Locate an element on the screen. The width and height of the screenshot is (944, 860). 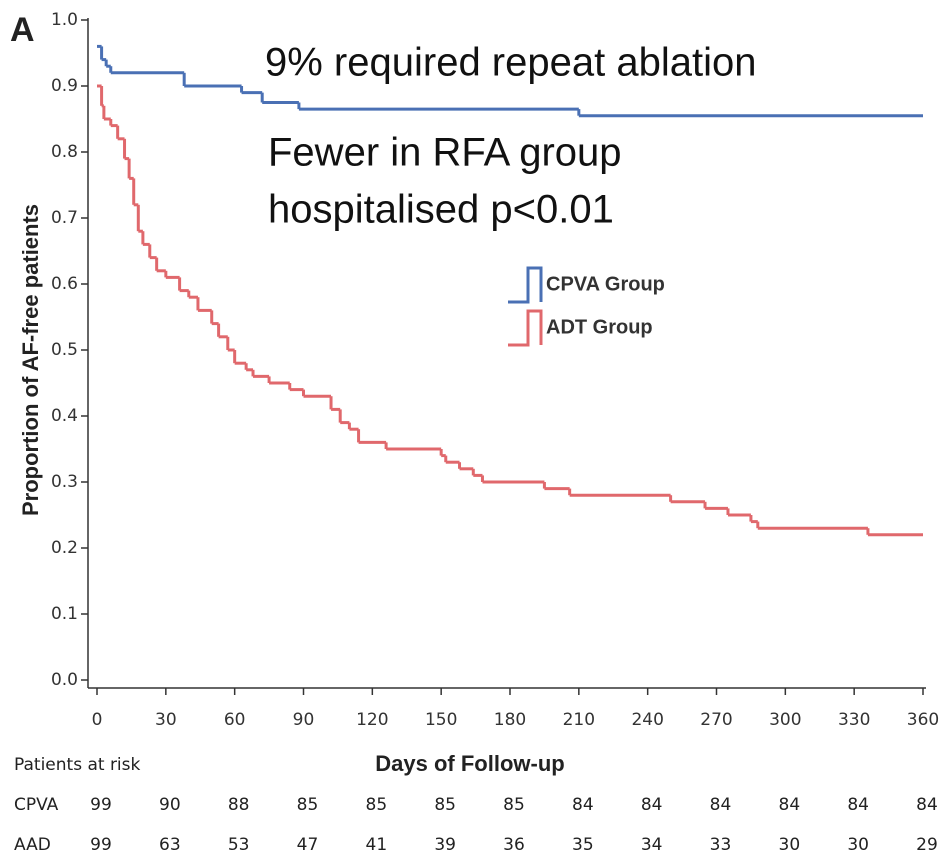
annotation: Fewer in RFA group is located at coordinates (445, 153).